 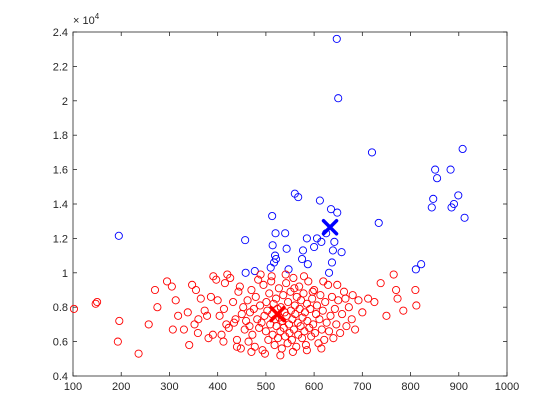 I want to click on y-axis-exponent-label: × 10⁴, so click(x=86, y=19).